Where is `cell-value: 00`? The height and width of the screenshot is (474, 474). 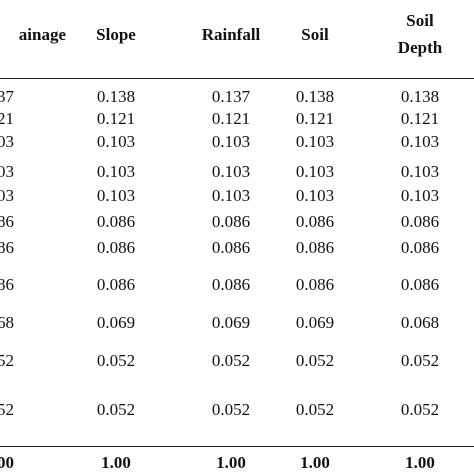 cell-value: 00 is located at coordinates (7, 462).